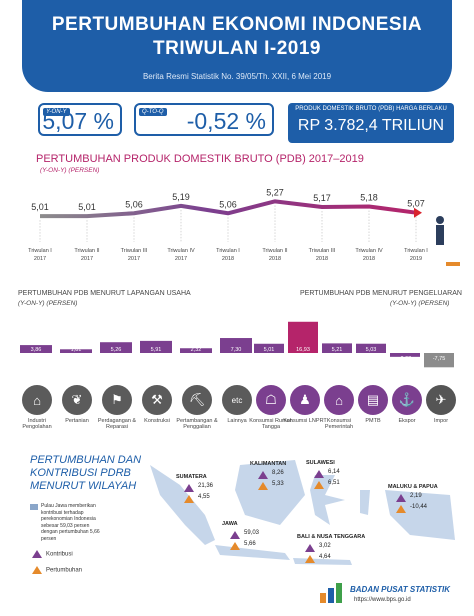 The image size is (474, 616). I want to click on jawa-shape, so click(252, 552).